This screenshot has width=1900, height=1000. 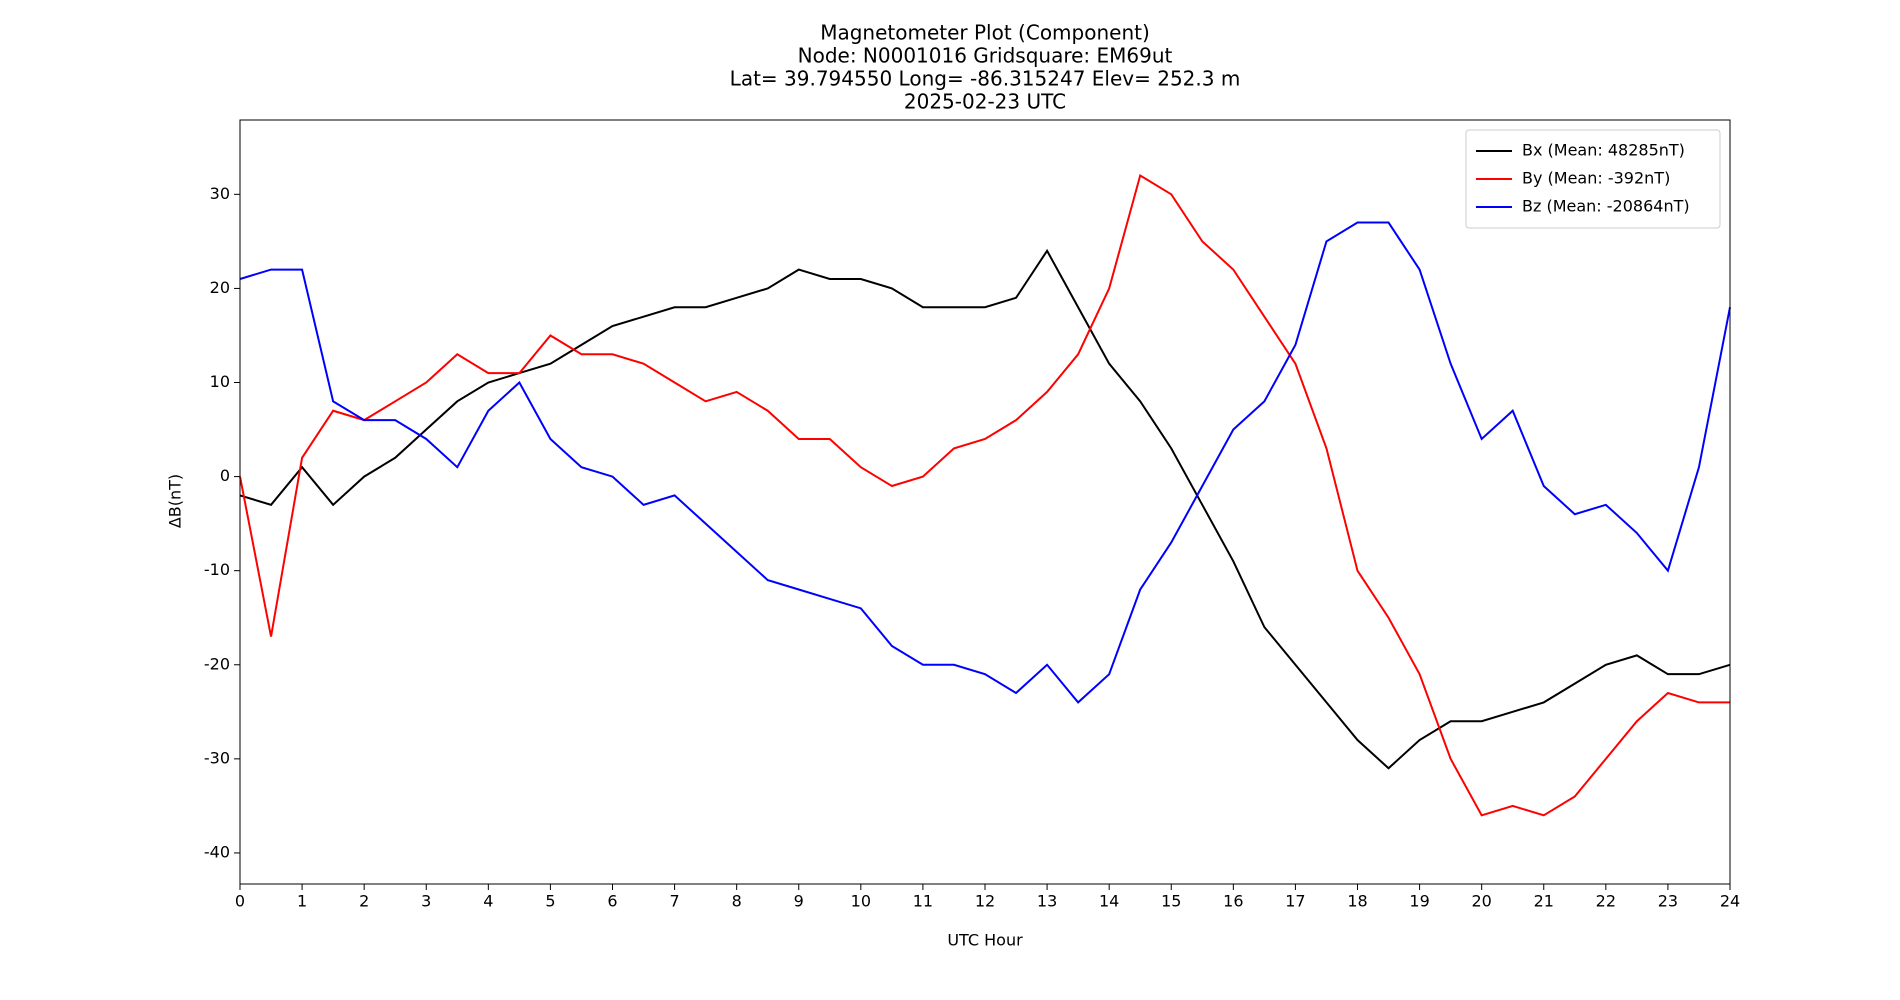 I want to click on x-tick-label: 23, so click(x=1668, y=901).